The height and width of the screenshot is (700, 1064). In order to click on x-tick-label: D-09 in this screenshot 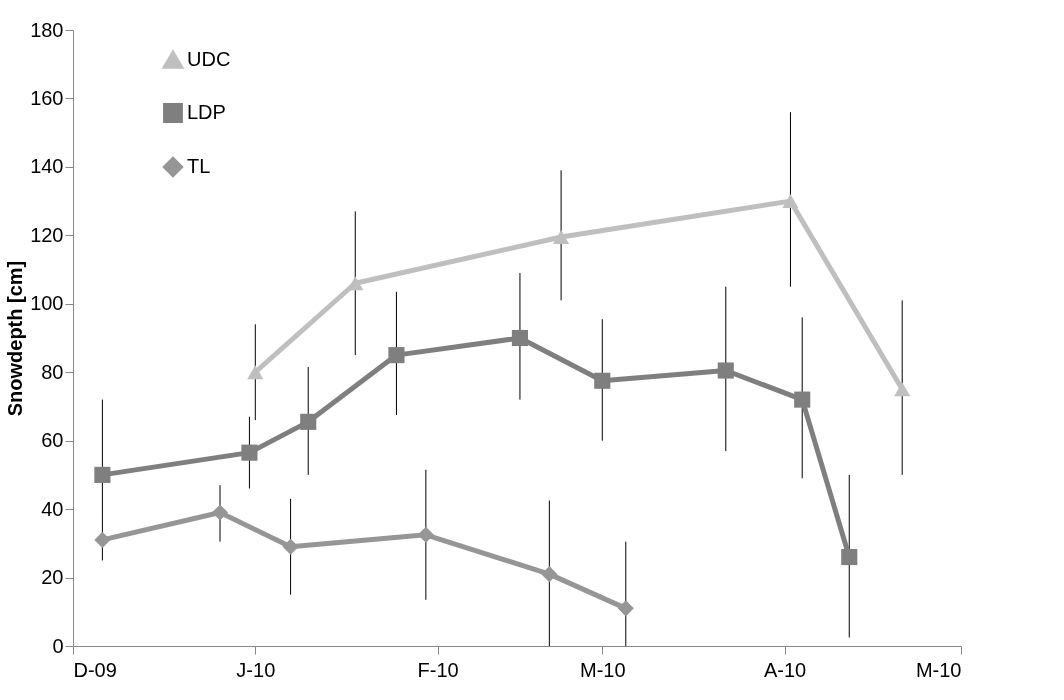, I will do `click(95, 669)`.